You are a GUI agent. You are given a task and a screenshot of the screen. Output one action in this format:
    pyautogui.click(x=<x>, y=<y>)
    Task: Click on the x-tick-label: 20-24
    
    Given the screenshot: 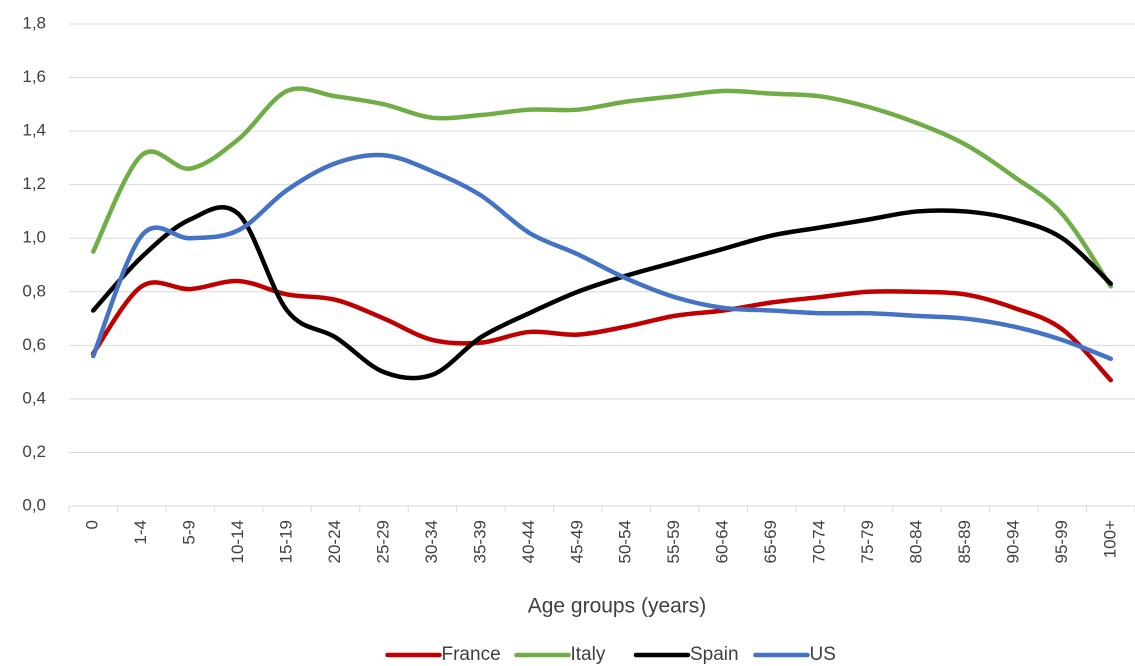 What is the action you would take?
    pyautogui.click(x=334, y=541)
    